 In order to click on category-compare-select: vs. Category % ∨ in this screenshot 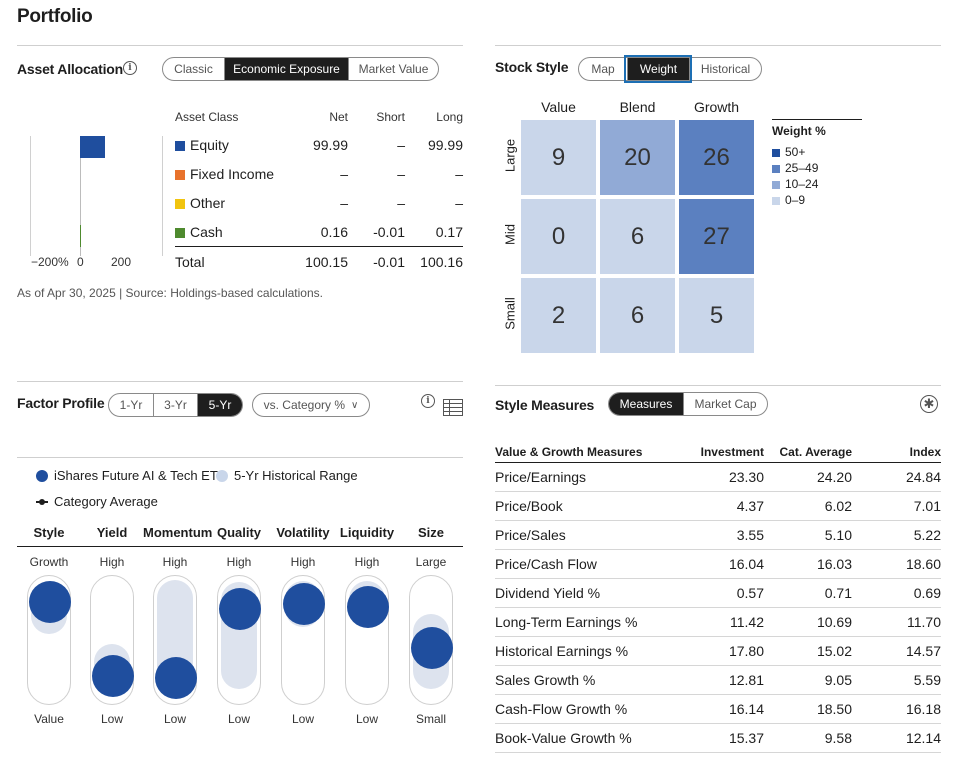, I will do `click(311, 405)`.